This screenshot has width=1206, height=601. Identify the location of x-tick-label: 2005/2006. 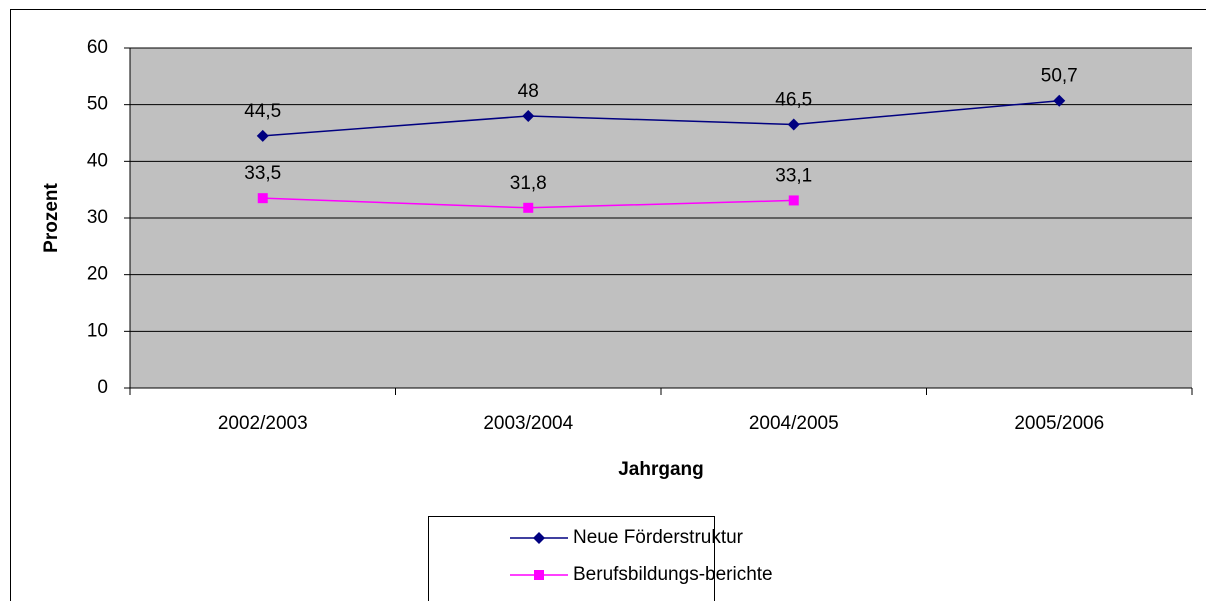
(1059, 423).